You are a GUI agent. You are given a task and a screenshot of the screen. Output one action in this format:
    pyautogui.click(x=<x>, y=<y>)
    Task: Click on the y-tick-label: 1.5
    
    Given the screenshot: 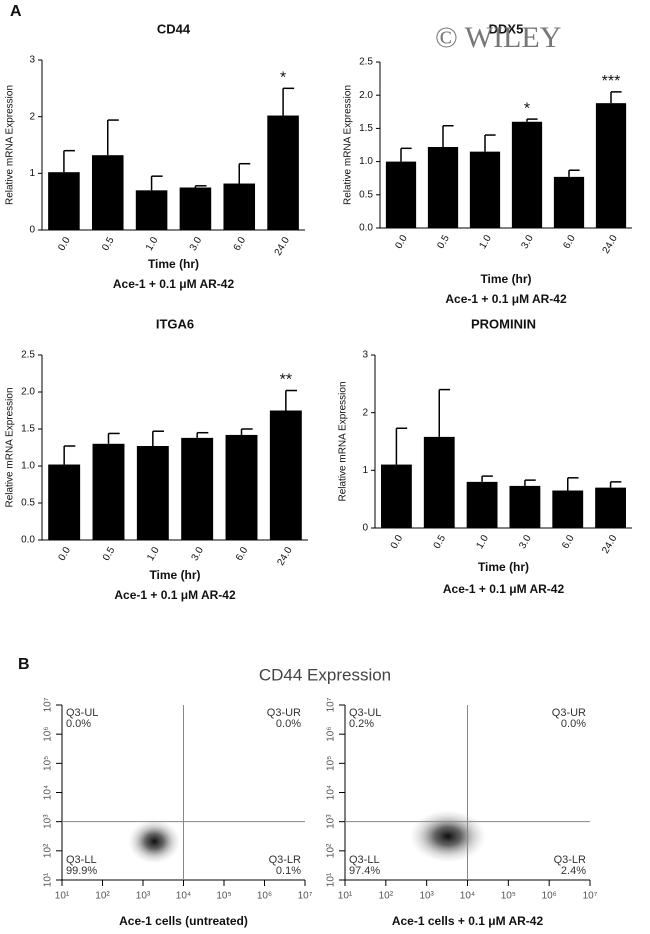 What is the action you would take?
    pyautogui.click(x=28, y=429)
    